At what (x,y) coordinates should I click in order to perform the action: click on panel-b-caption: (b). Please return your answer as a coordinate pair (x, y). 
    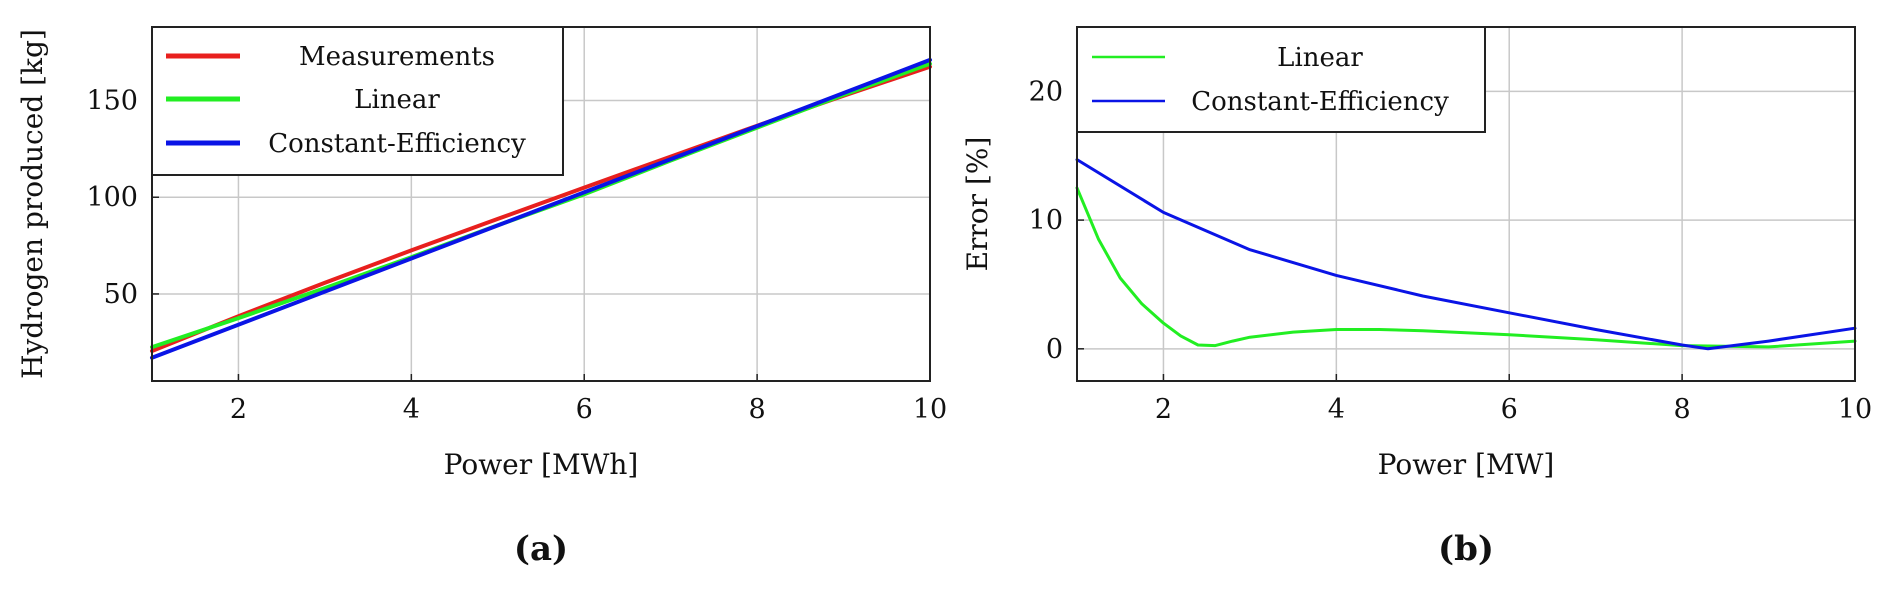
    Looking at the image, I should click on (1466, 549).